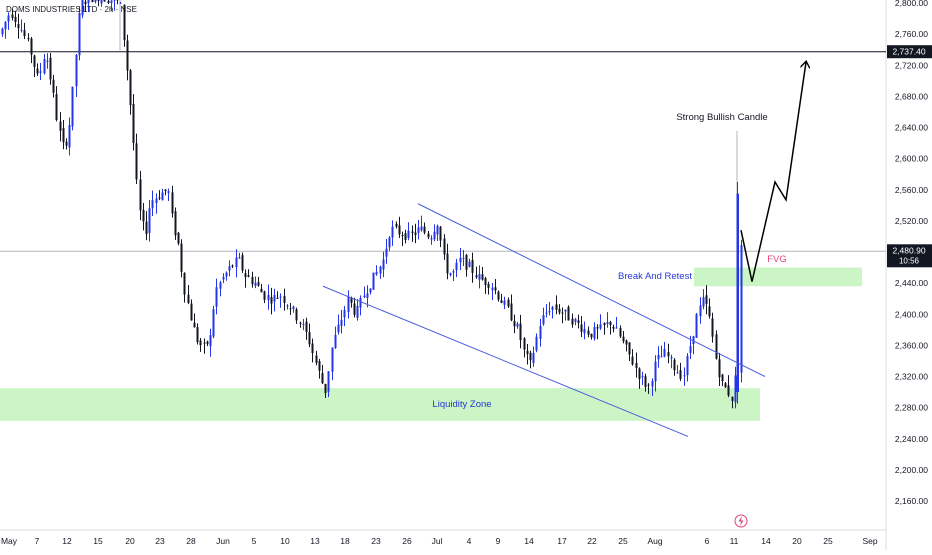  I want to click on break-and-retest-label: Break And Retest, so click(655, 276).